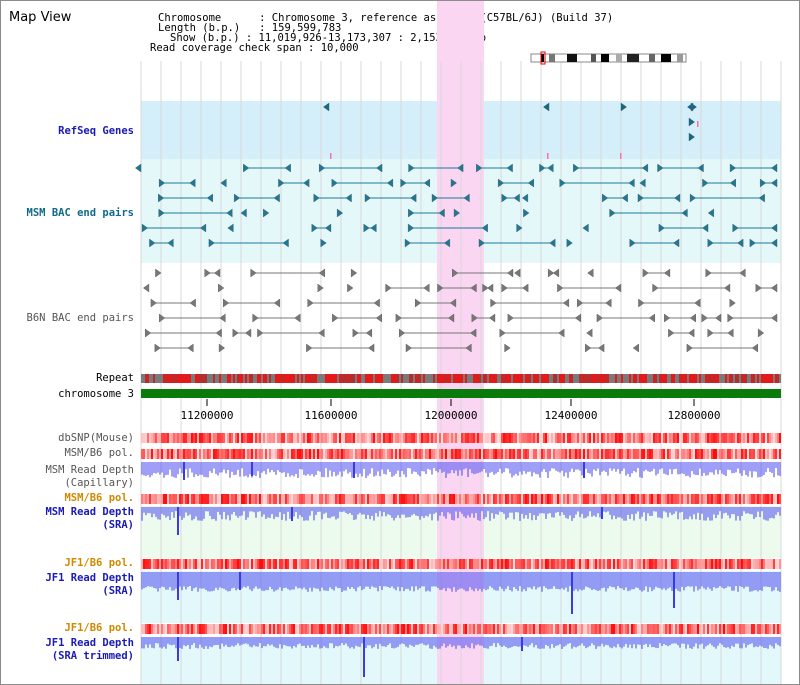 Image resolution: width=800 pixels, height=685 pixels. What do you see at coordinates (96, 438) in the screenshot?
I see `track-label-dbsnp: dbSNP(Mouse)` at bounding box center [96, 438].